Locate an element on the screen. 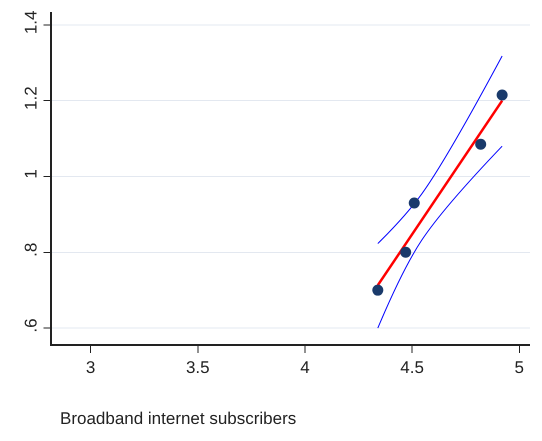 The width and height of the screenshot is (542, 441). y-tick-label: .8 is located at coordinates (30, 249).